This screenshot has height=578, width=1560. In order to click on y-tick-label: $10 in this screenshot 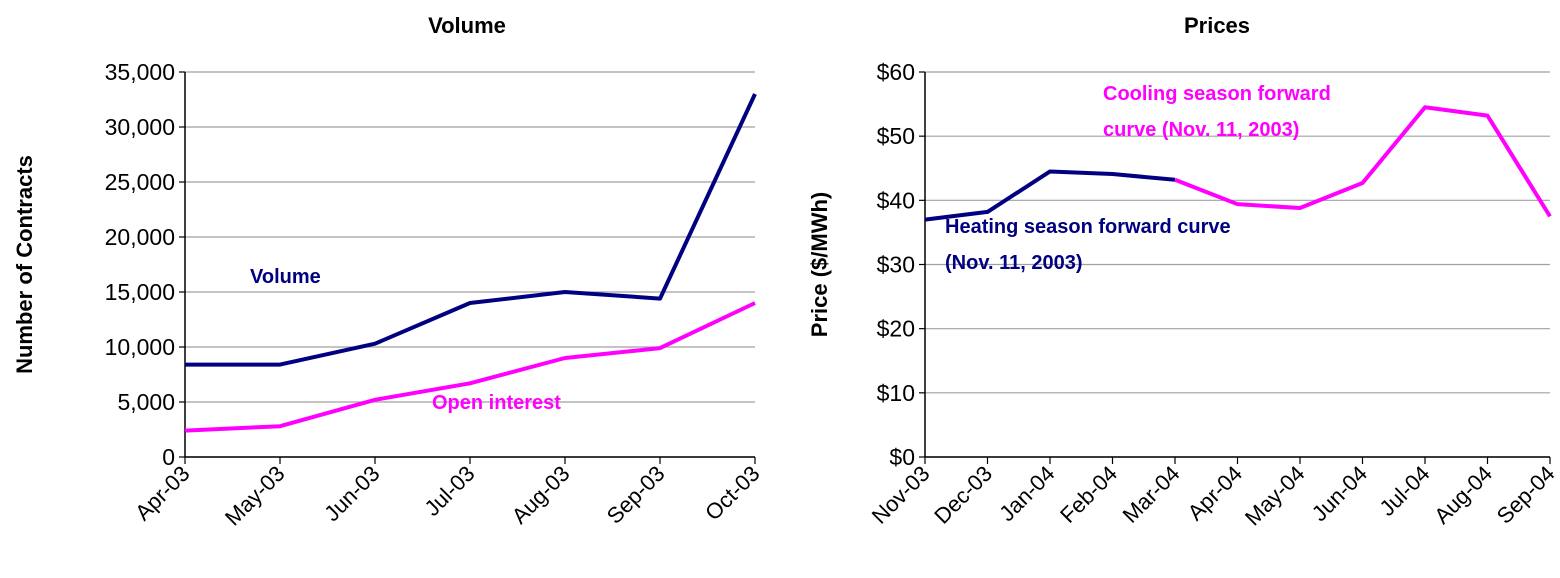, I will do `click(896, 393)`.